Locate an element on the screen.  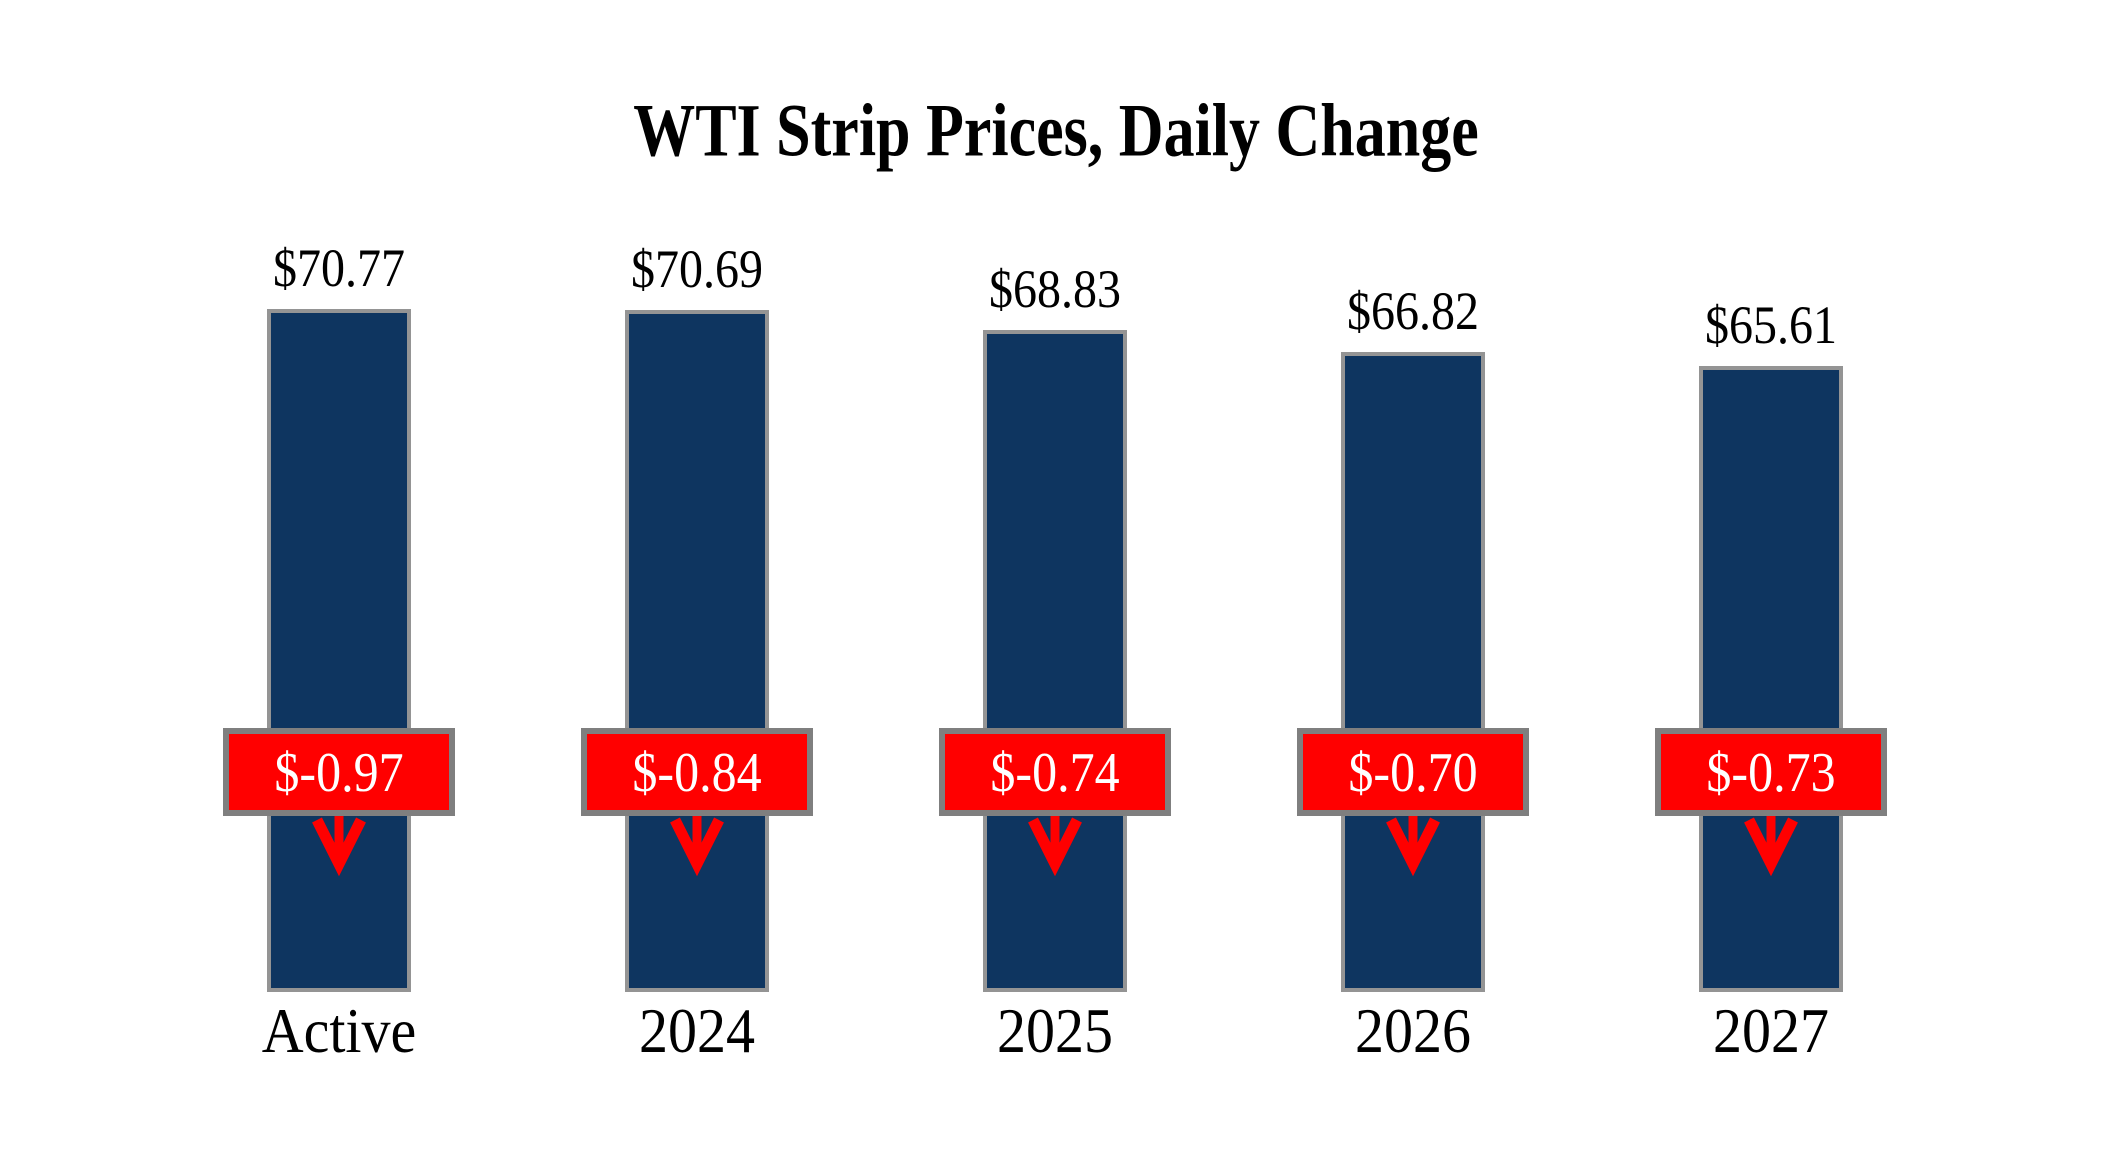
price-label: $66.82 is located at coordinates (1413, 311).